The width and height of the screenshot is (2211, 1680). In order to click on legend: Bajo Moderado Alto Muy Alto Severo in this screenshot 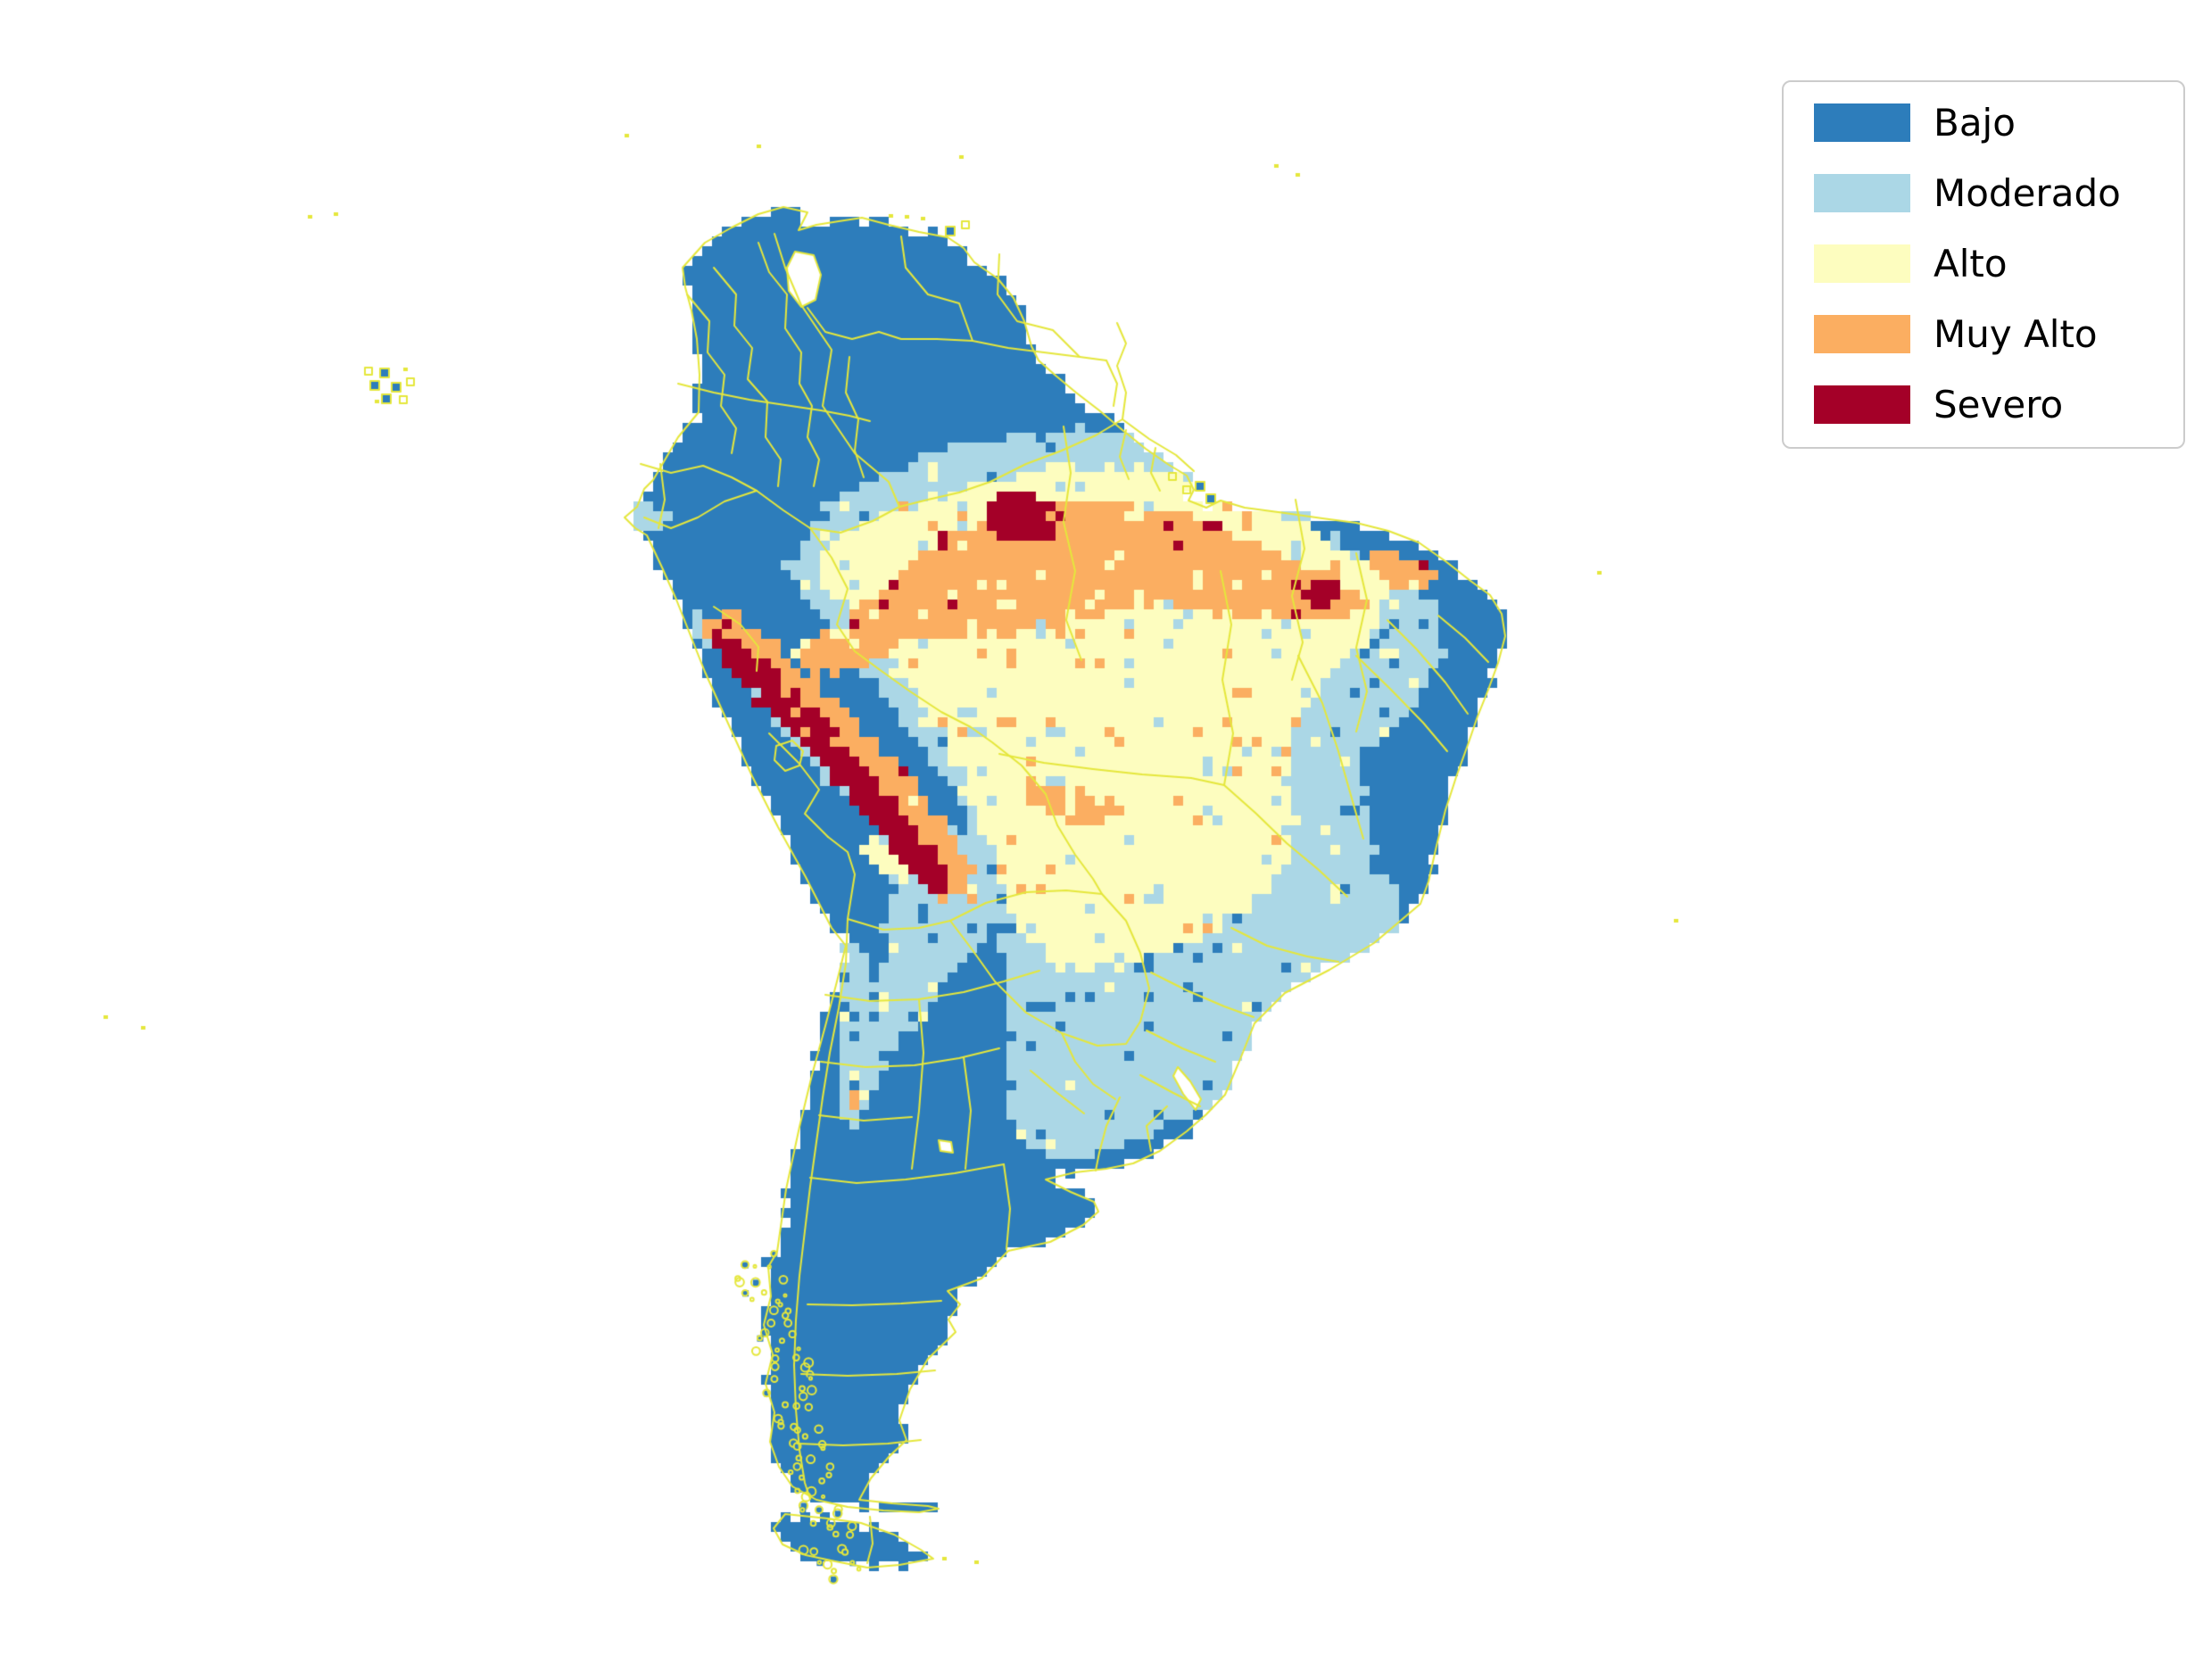, I will do `click(1983, 264)`.